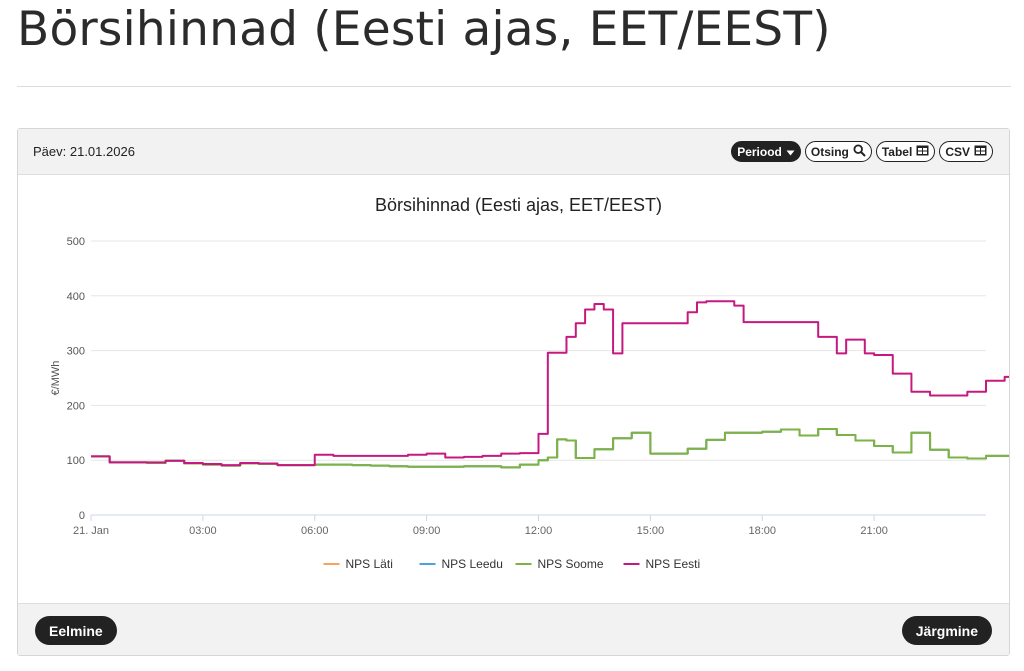 This screenshot has width=1024, height=671. I want to click on previous-button: Eelmine, so click(76, 630).